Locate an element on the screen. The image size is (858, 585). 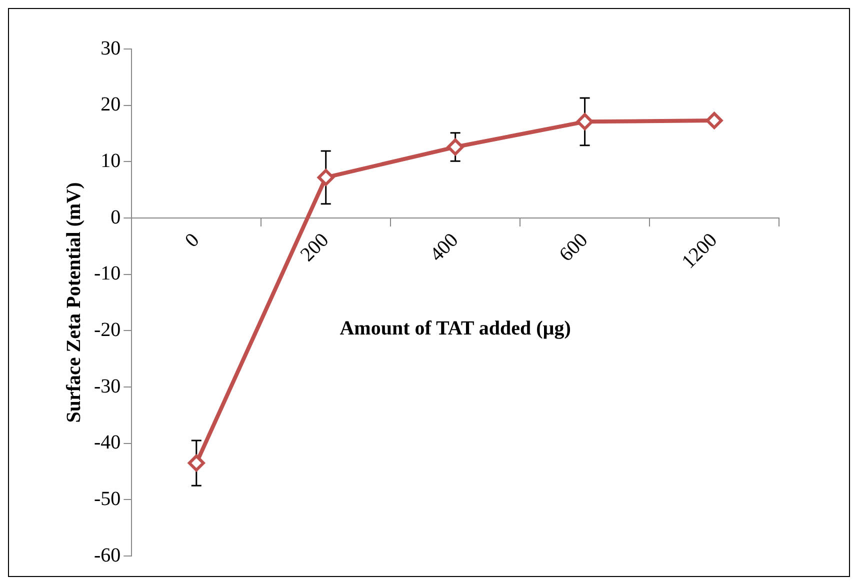
x-tick-label: 600 is located at coordinates (573, 247).